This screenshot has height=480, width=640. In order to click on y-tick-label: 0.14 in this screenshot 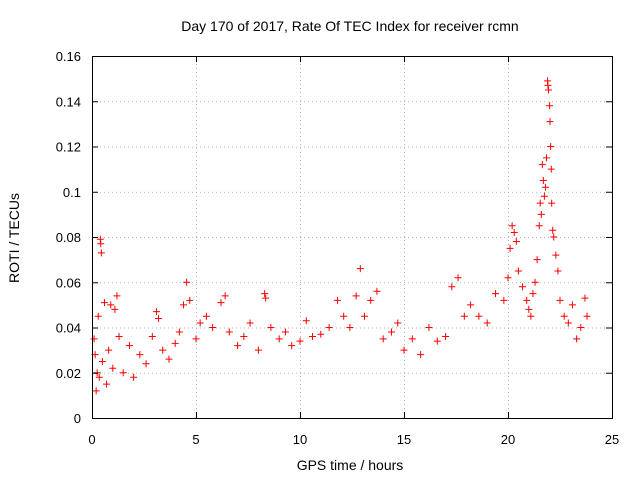, I will do `click(68, 101)`.